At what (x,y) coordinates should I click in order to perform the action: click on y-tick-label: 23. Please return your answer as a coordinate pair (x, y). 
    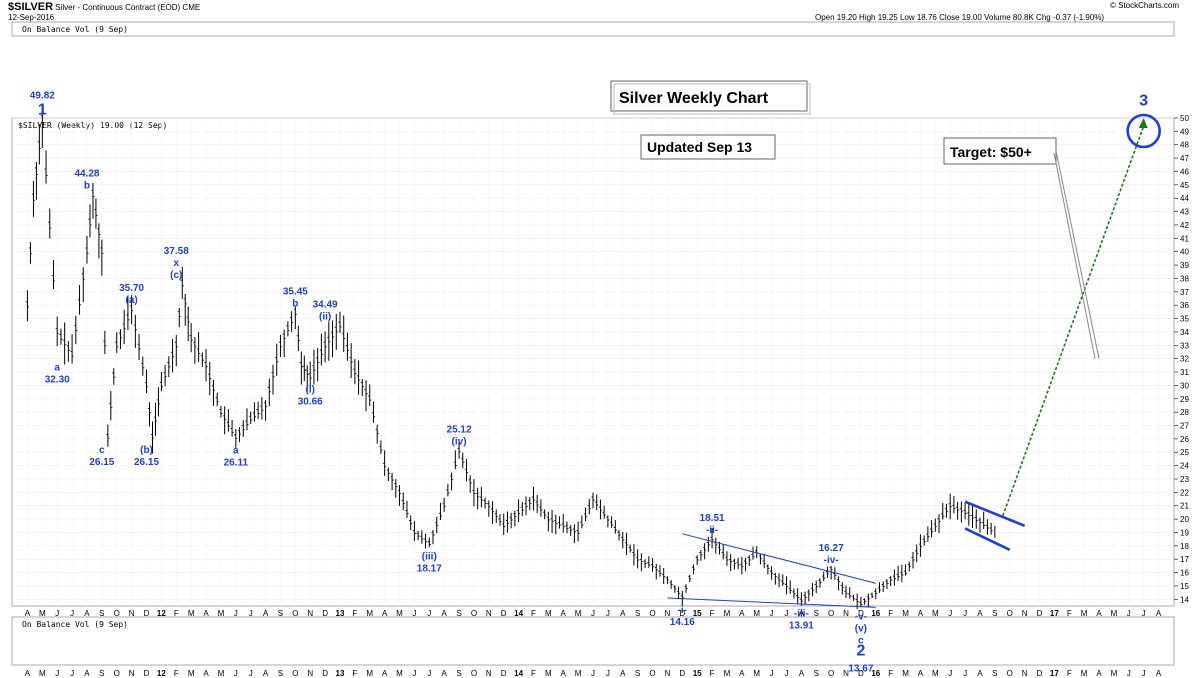
    Looking at the image, I should click on (1184, 479).